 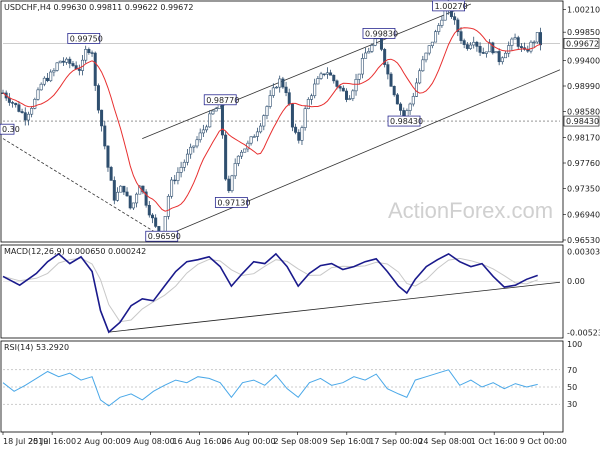 What do you see at coordinates (583, 214) in the screenshot?
I see `price-tick-label: 0.96940` at bounding box center [583, 214].